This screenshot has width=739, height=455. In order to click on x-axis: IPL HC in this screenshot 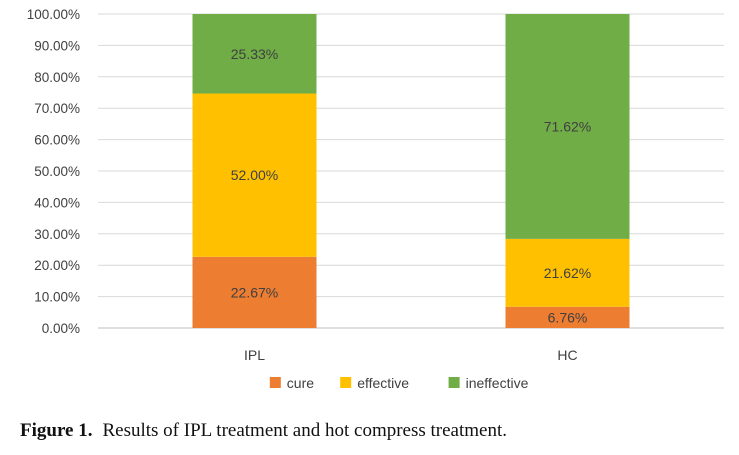, I will do `click(411, 355)`.